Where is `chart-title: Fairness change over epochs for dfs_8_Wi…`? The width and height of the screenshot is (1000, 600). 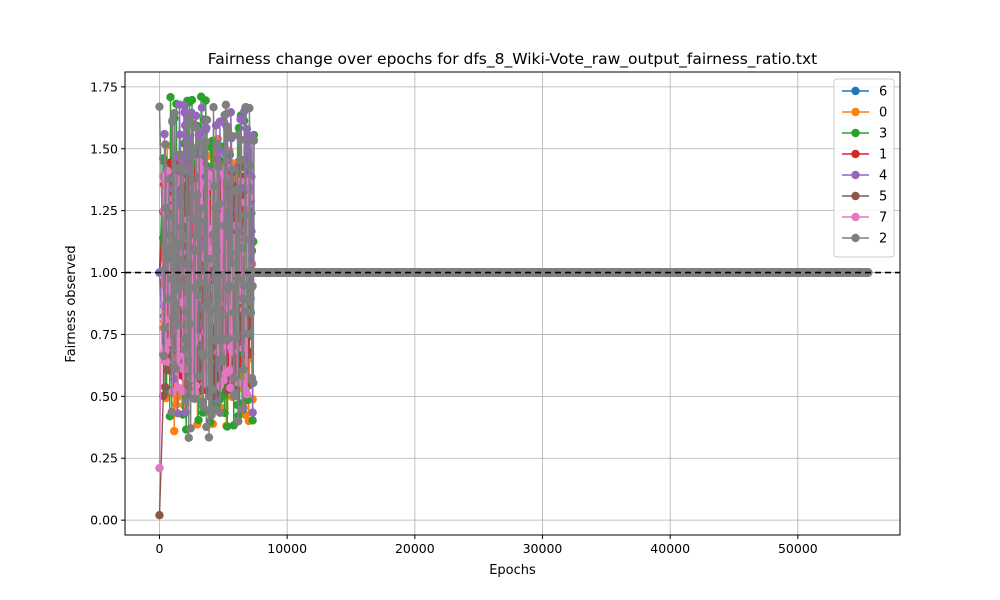
chart-title: Fairness change over epochs for dfs_8_Wi… is located at coordinates (513, 59).